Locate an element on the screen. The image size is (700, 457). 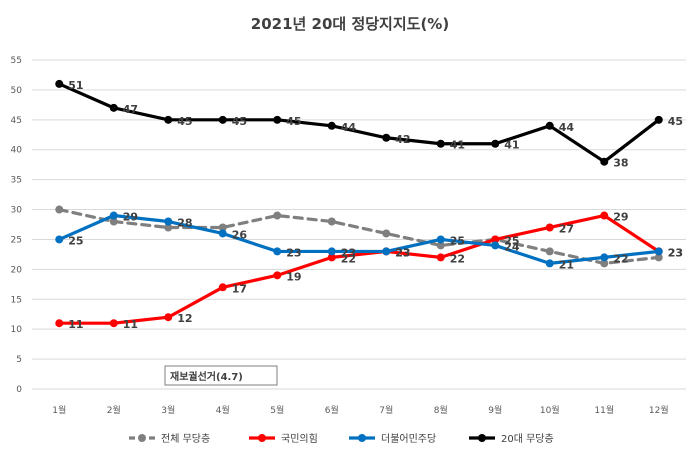
y-tick-label: 35 is located at coordinates (16, 181).